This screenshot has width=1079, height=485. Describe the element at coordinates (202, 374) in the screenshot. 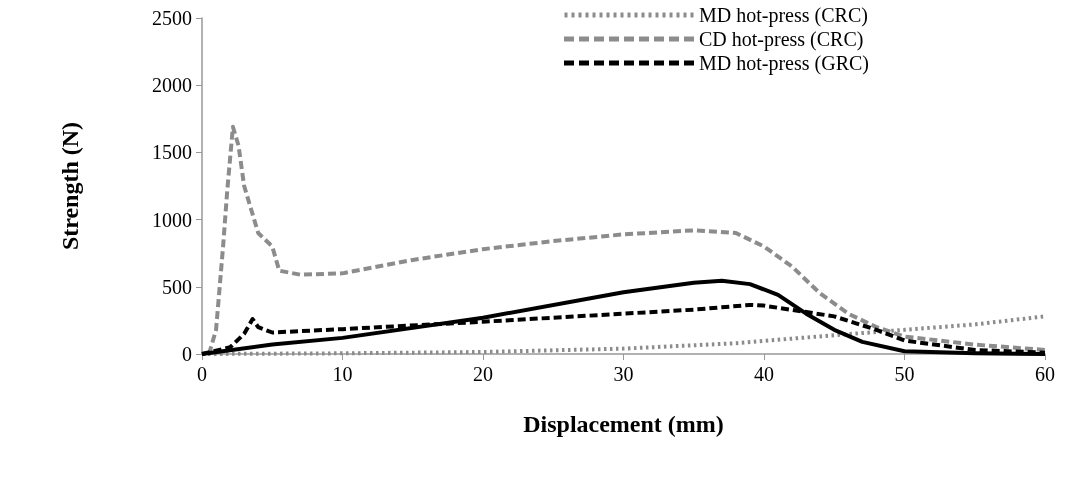

I see `x-tick-label: 0` at that location.